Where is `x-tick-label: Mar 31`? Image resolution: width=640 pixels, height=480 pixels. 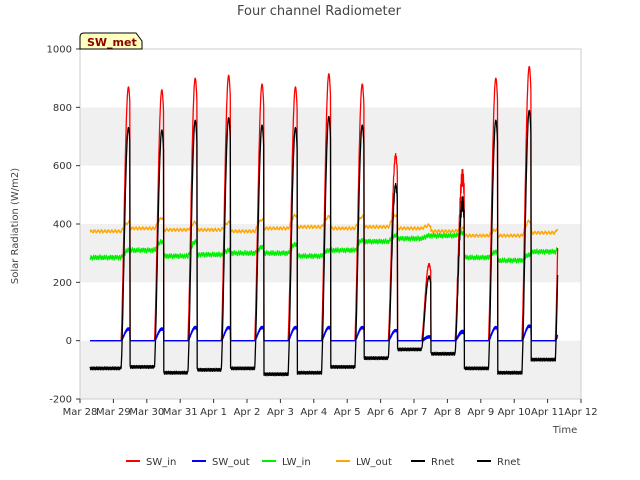
x-tick-label: Mar 31 is located at coordinates (180, 412).